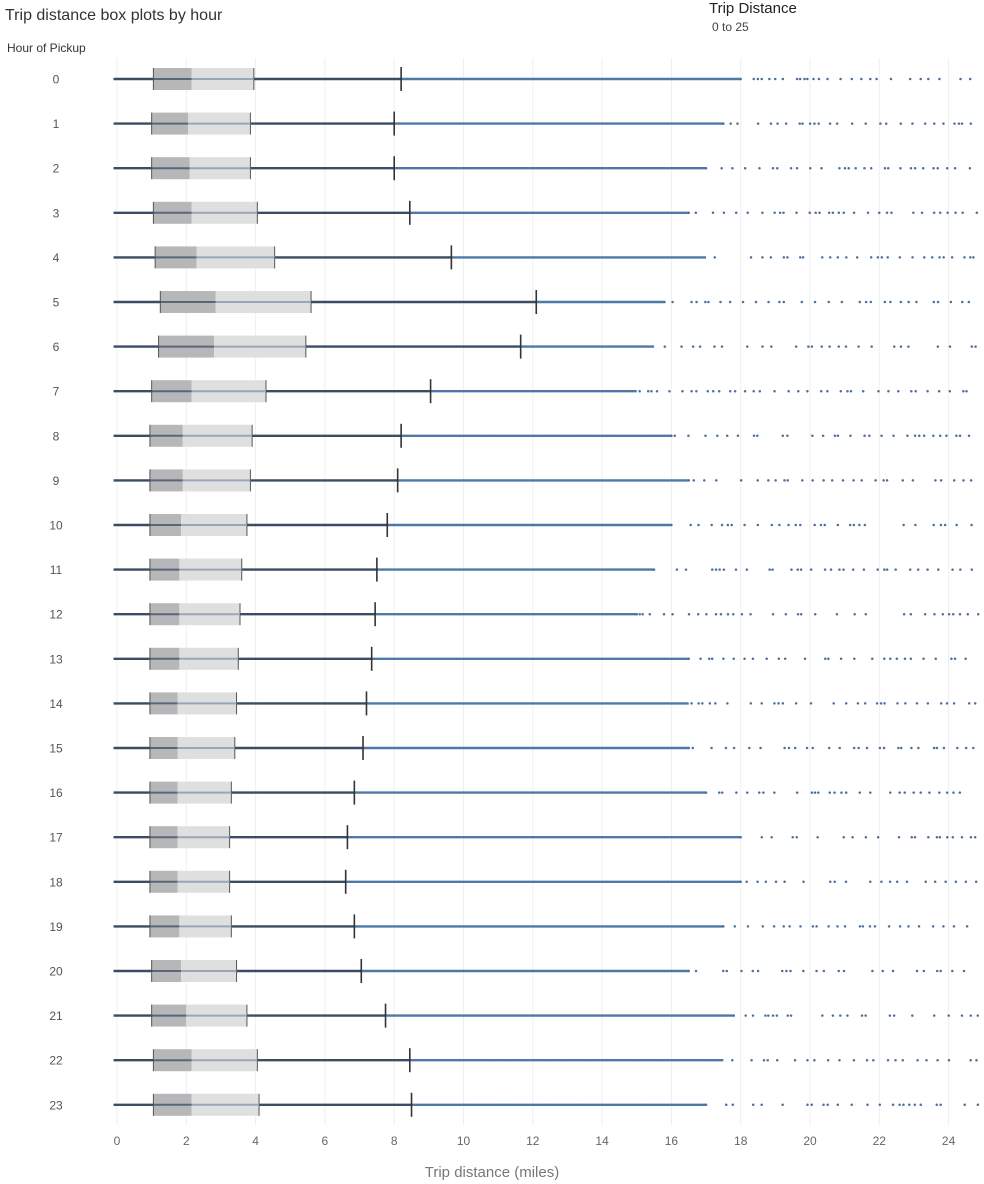  Describe the element at coordinates (514, 257) in the screenshot. I see `box-plot-row-4: 4` at that location.